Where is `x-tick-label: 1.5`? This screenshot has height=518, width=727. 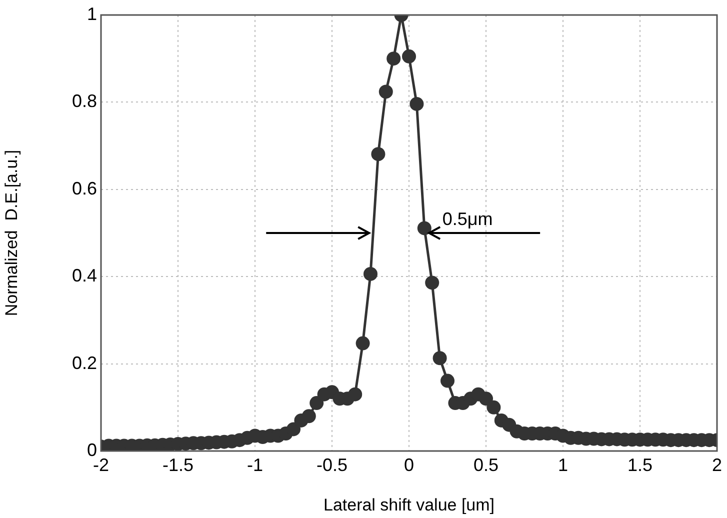 x-tick-label: 1.5 is located at coordinates (640, 464).